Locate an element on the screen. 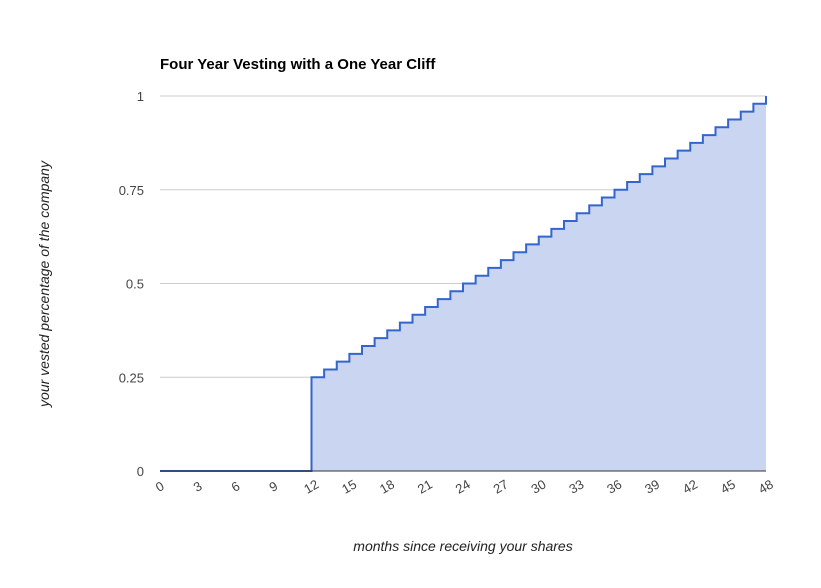 The height and width of the screenshot is (588, 821). x-tick-label: 33 is located at coordinates (576, 486).